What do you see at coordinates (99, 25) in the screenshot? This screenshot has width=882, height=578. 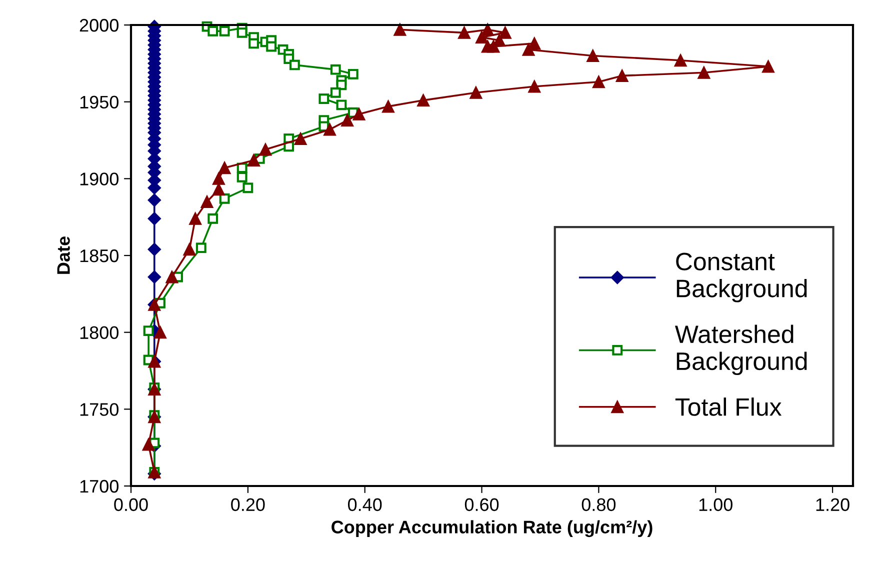 I see `y-tick-label: 2000` at bounding box center [99, 25].